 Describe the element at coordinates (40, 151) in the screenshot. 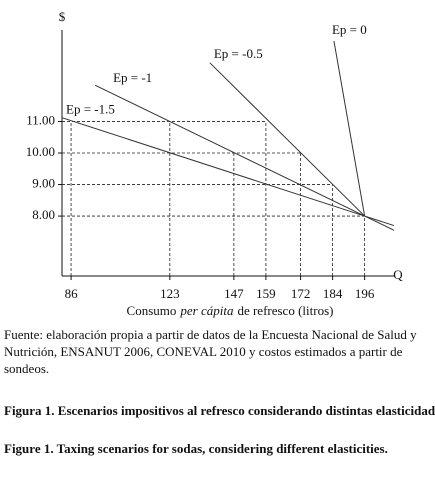

I see `y-tick-label: 10.00` at that location.